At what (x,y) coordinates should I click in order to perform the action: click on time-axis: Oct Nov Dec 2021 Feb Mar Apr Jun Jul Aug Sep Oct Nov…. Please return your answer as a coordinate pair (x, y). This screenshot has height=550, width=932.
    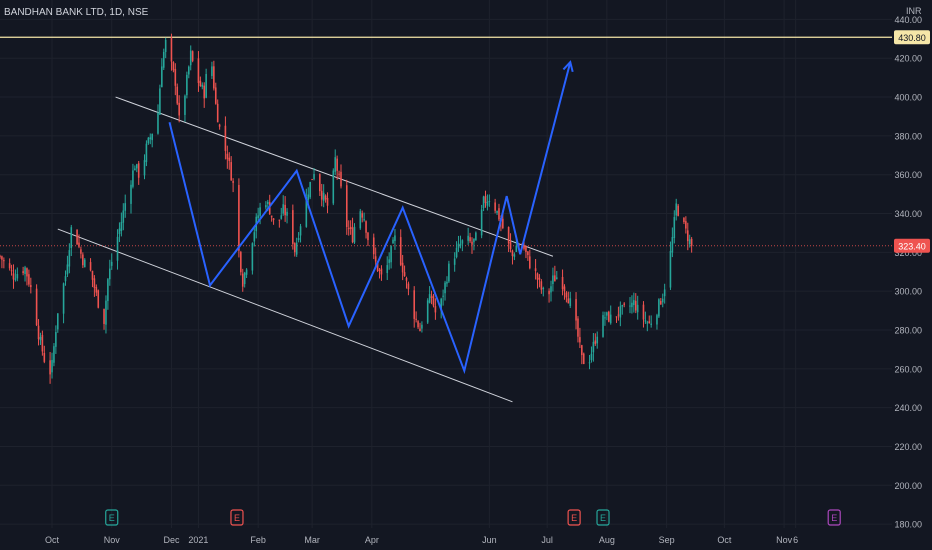
    Looking at the image, I should click on (421, 540).